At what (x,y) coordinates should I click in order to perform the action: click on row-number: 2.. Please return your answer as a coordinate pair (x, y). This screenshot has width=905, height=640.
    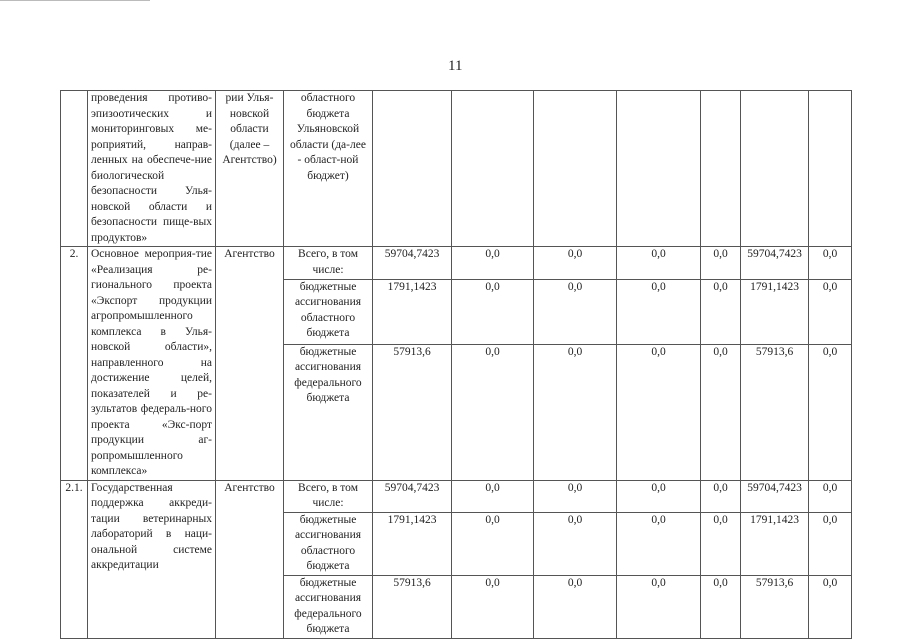
    Looking at the image, I should click on (74, 363).